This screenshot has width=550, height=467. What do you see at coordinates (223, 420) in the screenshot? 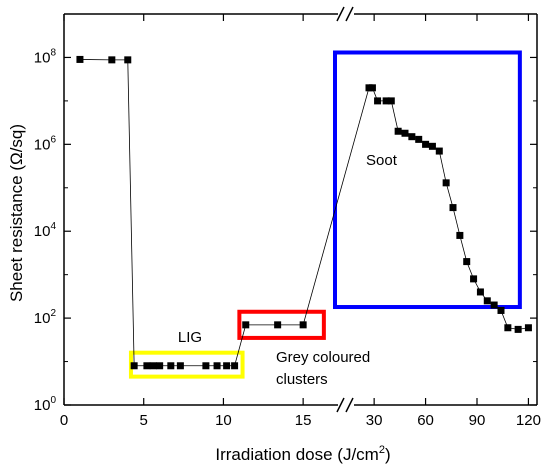
I see `x-tick-label: 10` at bounding box center [223, 420].